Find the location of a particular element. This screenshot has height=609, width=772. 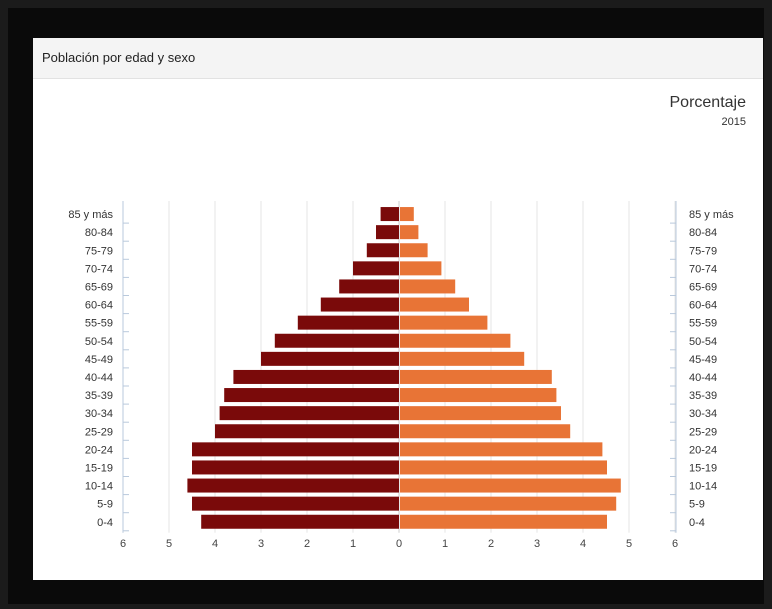

x-tick-label: 0 is located at coordinates (399, 544).